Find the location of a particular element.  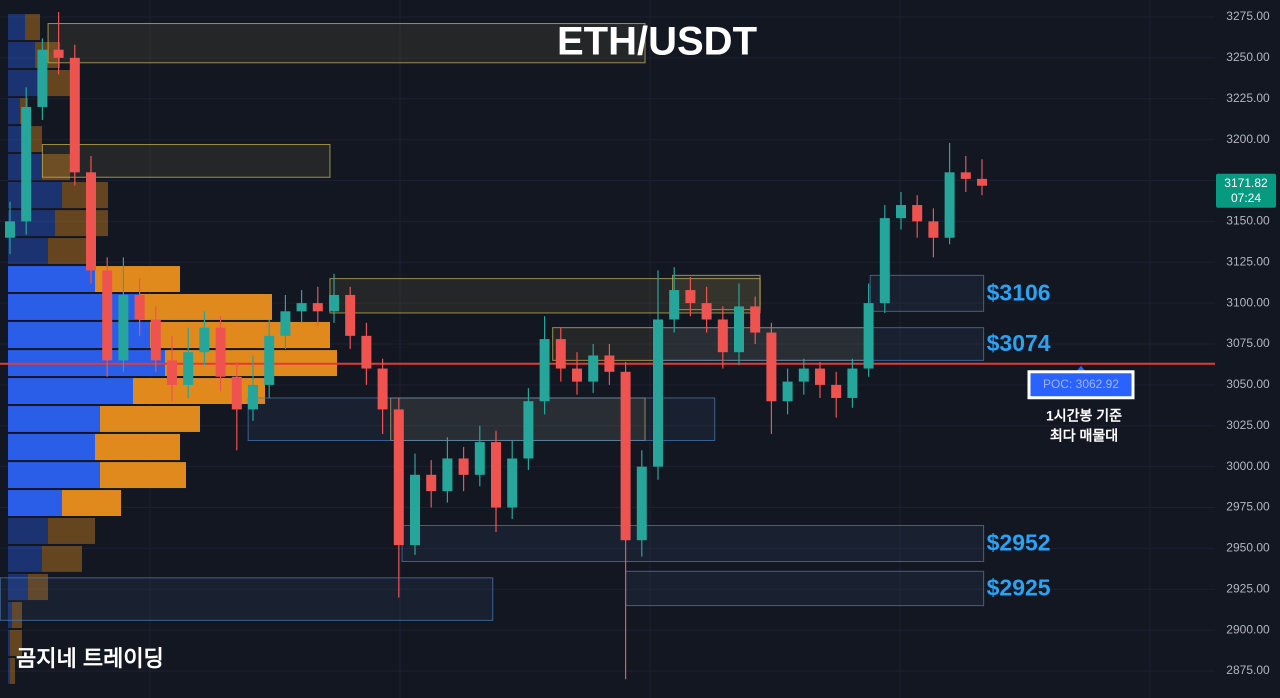

y-tick-label: 3125.00 is located at coordinates (1248, 261).